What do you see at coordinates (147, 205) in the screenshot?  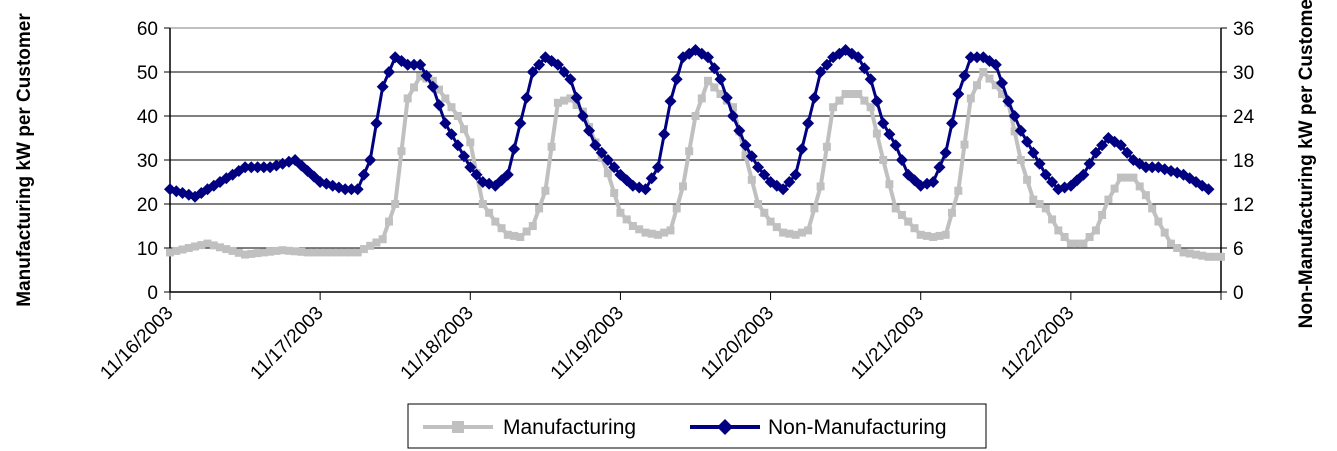 I see `y-left-tick-label: 20` at bounding box center [147, 205].